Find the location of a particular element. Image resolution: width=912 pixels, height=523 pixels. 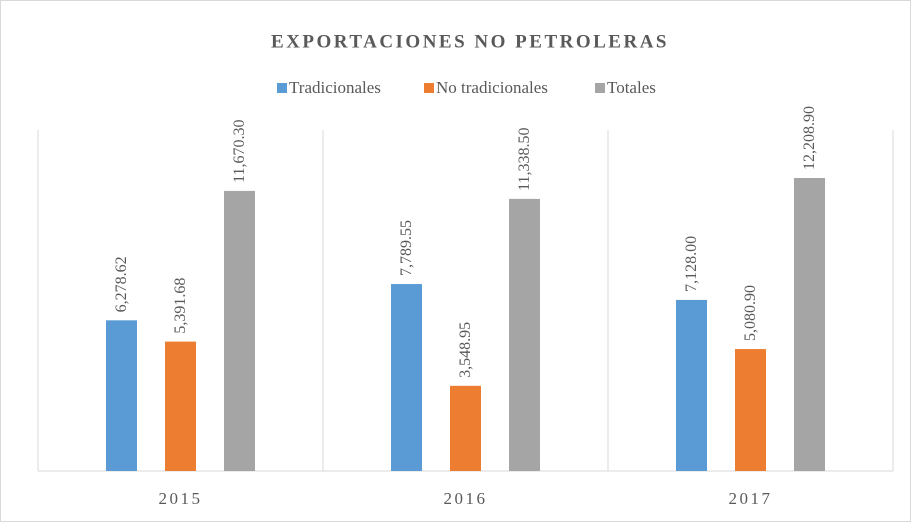

data-label: 5,080.90 is located at coordinates (750, 313).